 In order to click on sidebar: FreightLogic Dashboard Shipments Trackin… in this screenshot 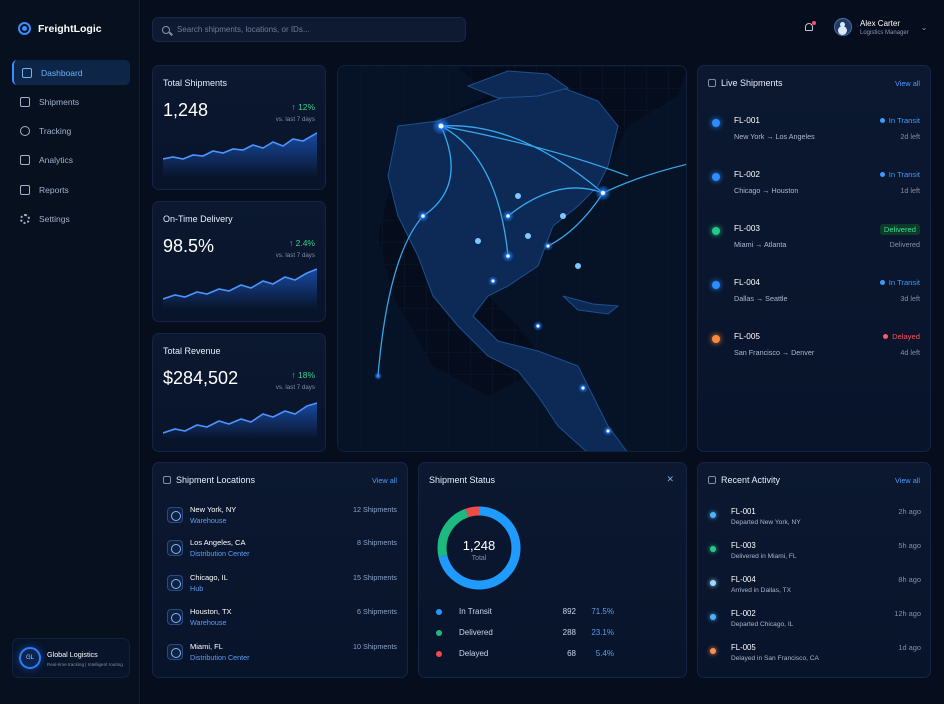, I will do `click(70, 352)`.